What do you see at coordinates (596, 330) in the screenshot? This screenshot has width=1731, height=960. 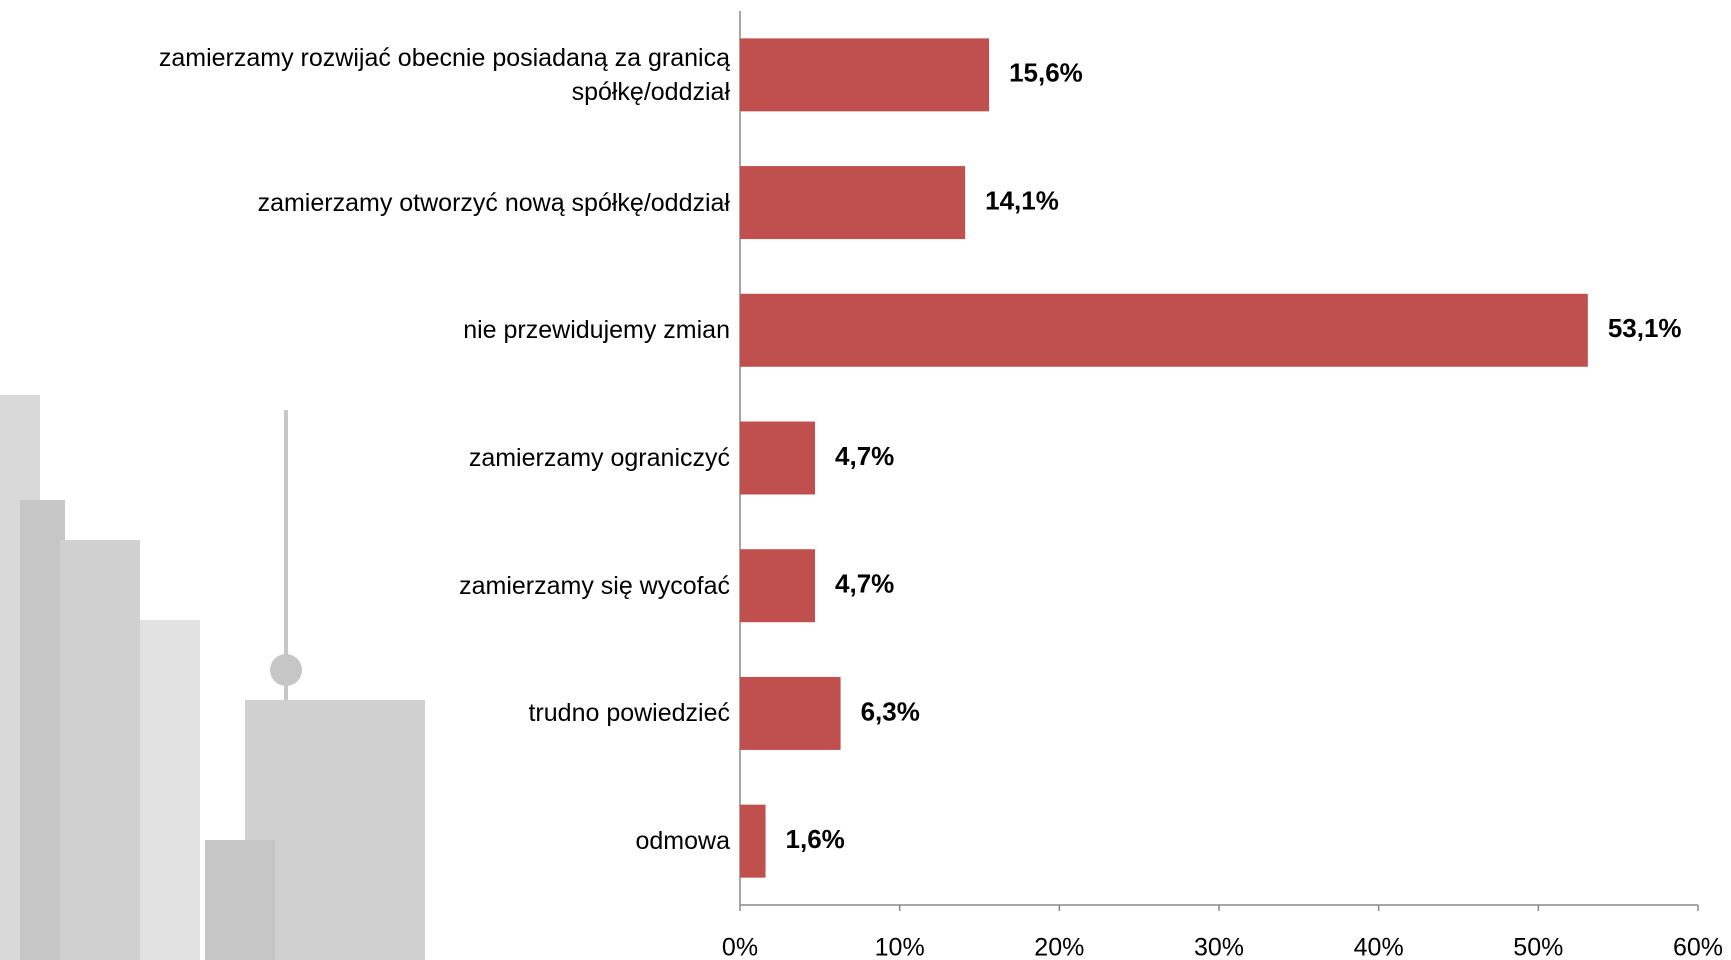 I see `category-label: nie przewidujemy zmian` at bounding box center [596, 330].